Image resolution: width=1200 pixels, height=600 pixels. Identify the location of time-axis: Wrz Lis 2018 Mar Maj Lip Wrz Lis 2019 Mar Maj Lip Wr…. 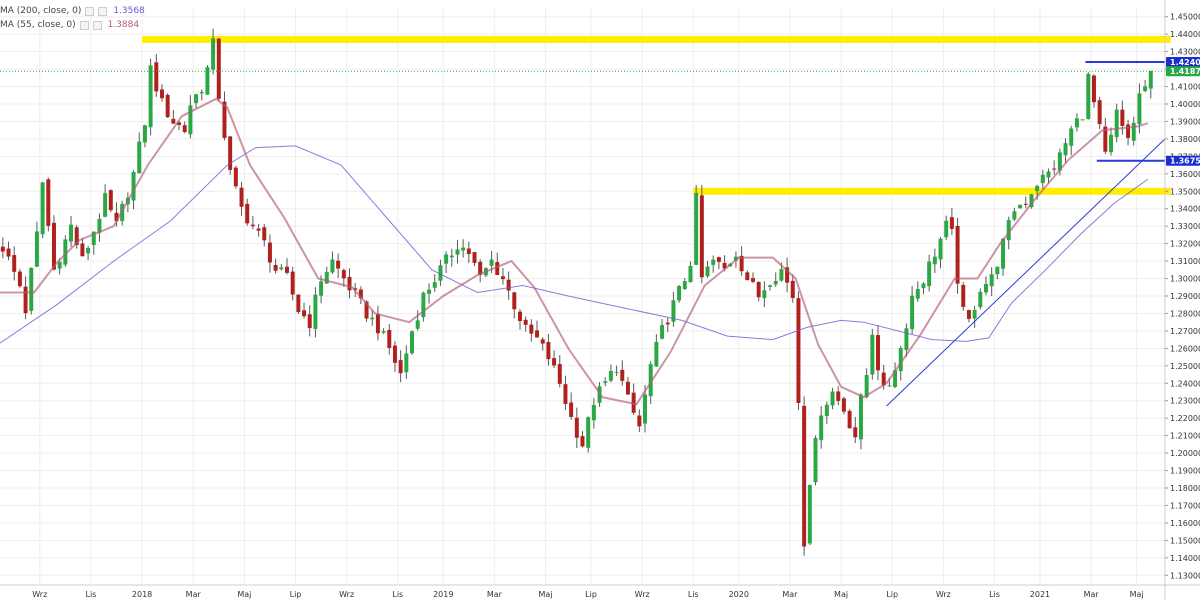
(587, 594).